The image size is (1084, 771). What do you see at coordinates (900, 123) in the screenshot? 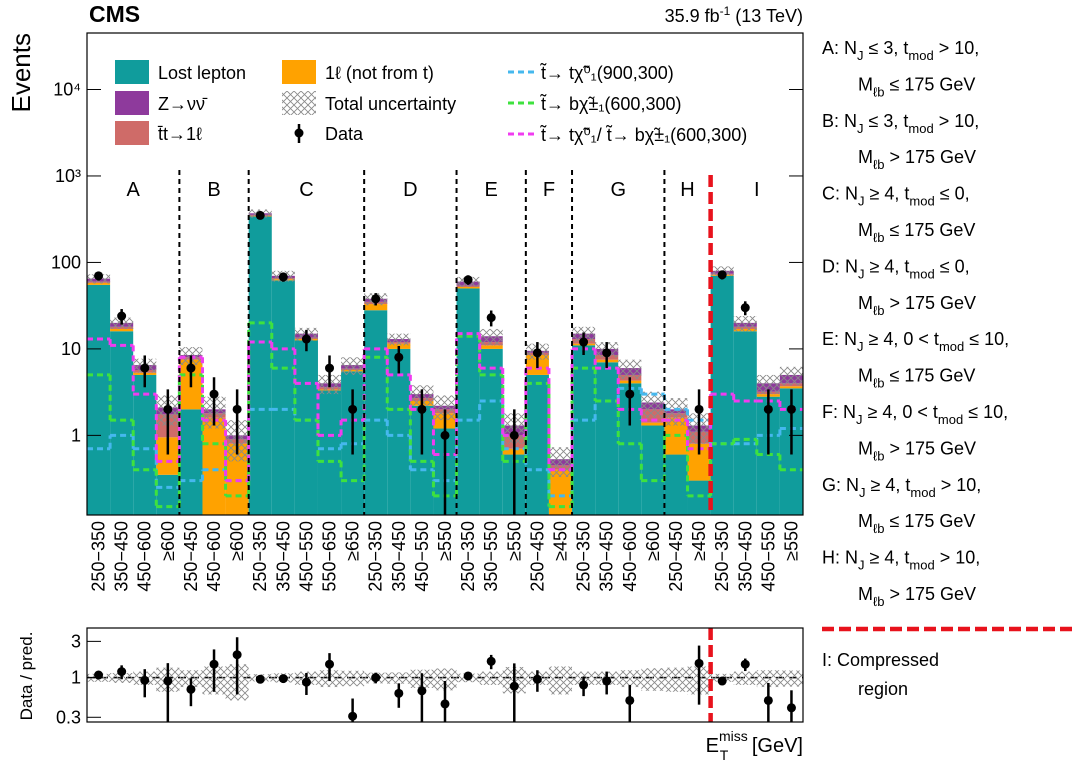
I see `label: B: NJ ≤ 3, tmod > 10,` at bounding box center [900, 123].